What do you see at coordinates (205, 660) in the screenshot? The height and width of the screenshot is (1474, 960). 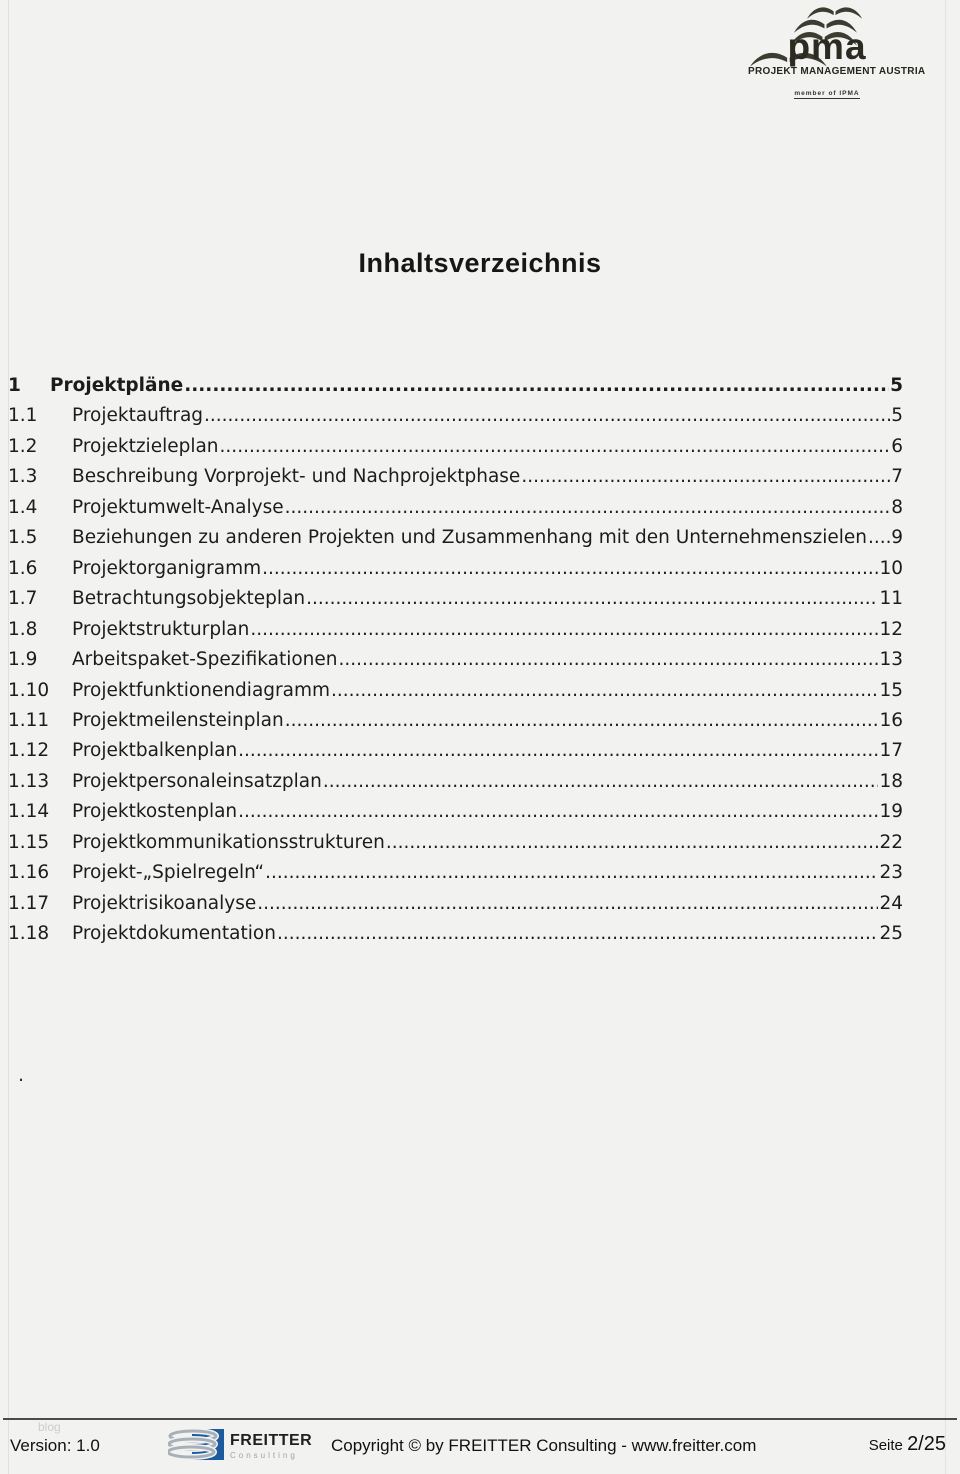 I see `toc-entry-title: Arbeitspaket-Spezifikationen` at bounding box center [205, 660].